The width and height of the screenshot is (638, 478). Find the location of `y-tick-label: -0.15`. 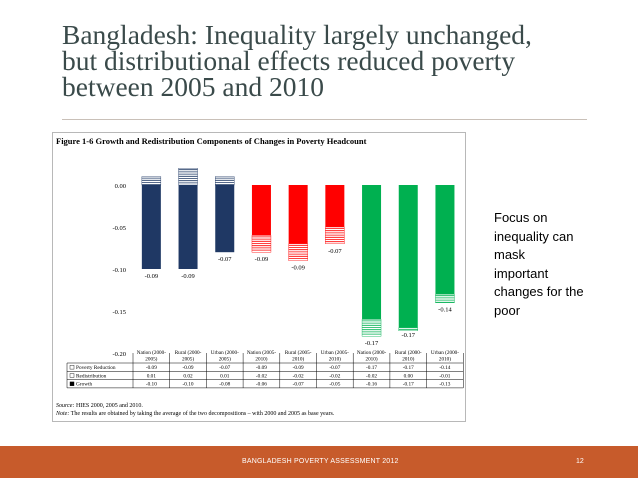

y-tick-label: -0.15 is located at coordinates (119, 312).